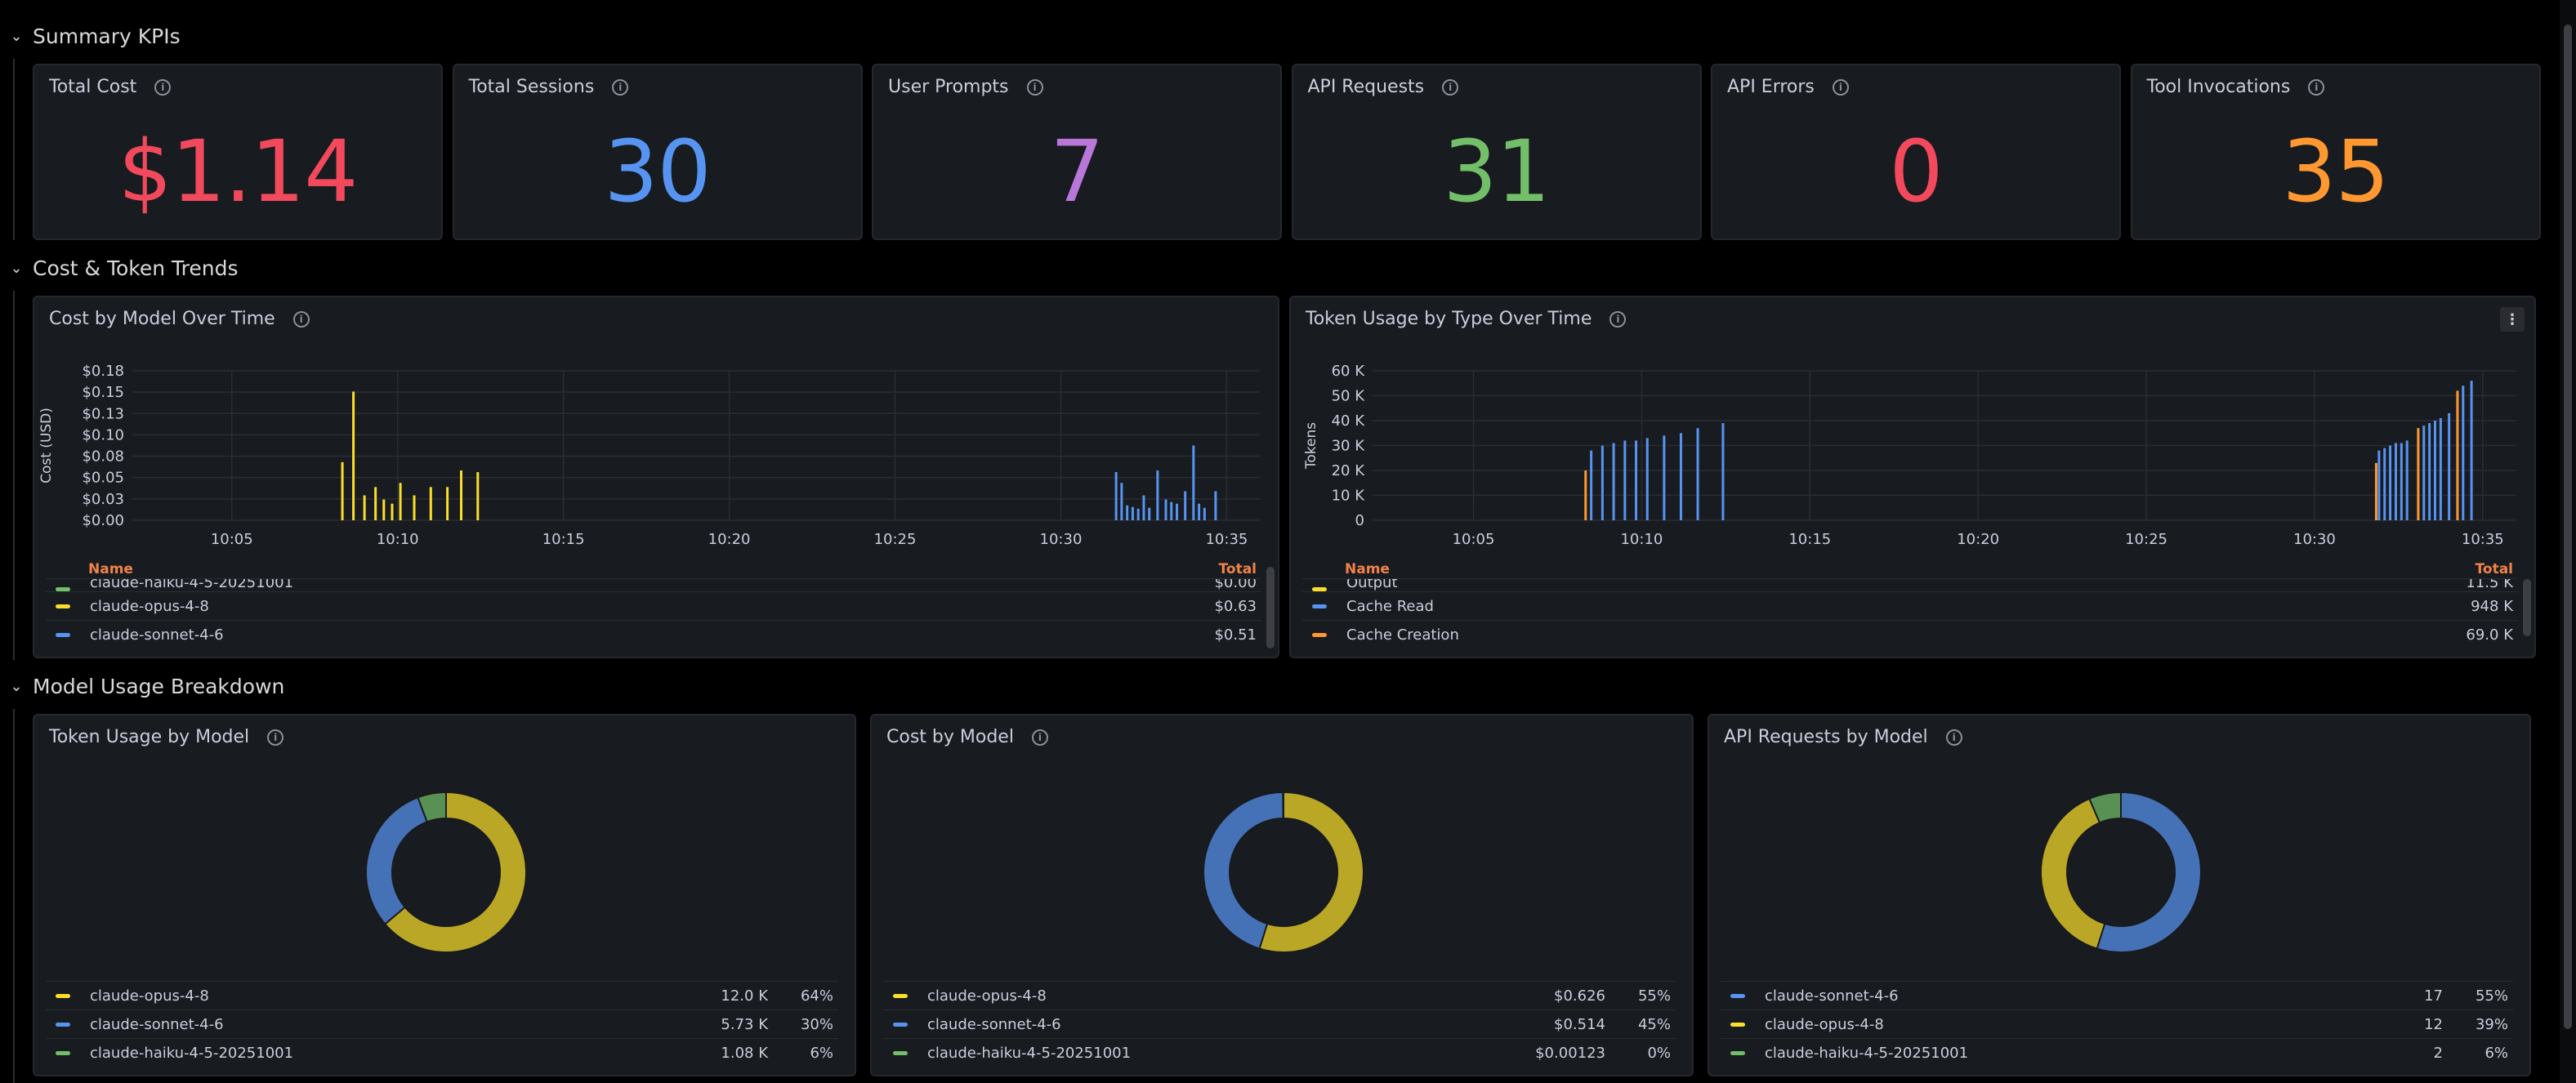  I want to click on legend-row: claude-haiku-4-5-20251001 1.08 K 6%, so click(442, 1052).